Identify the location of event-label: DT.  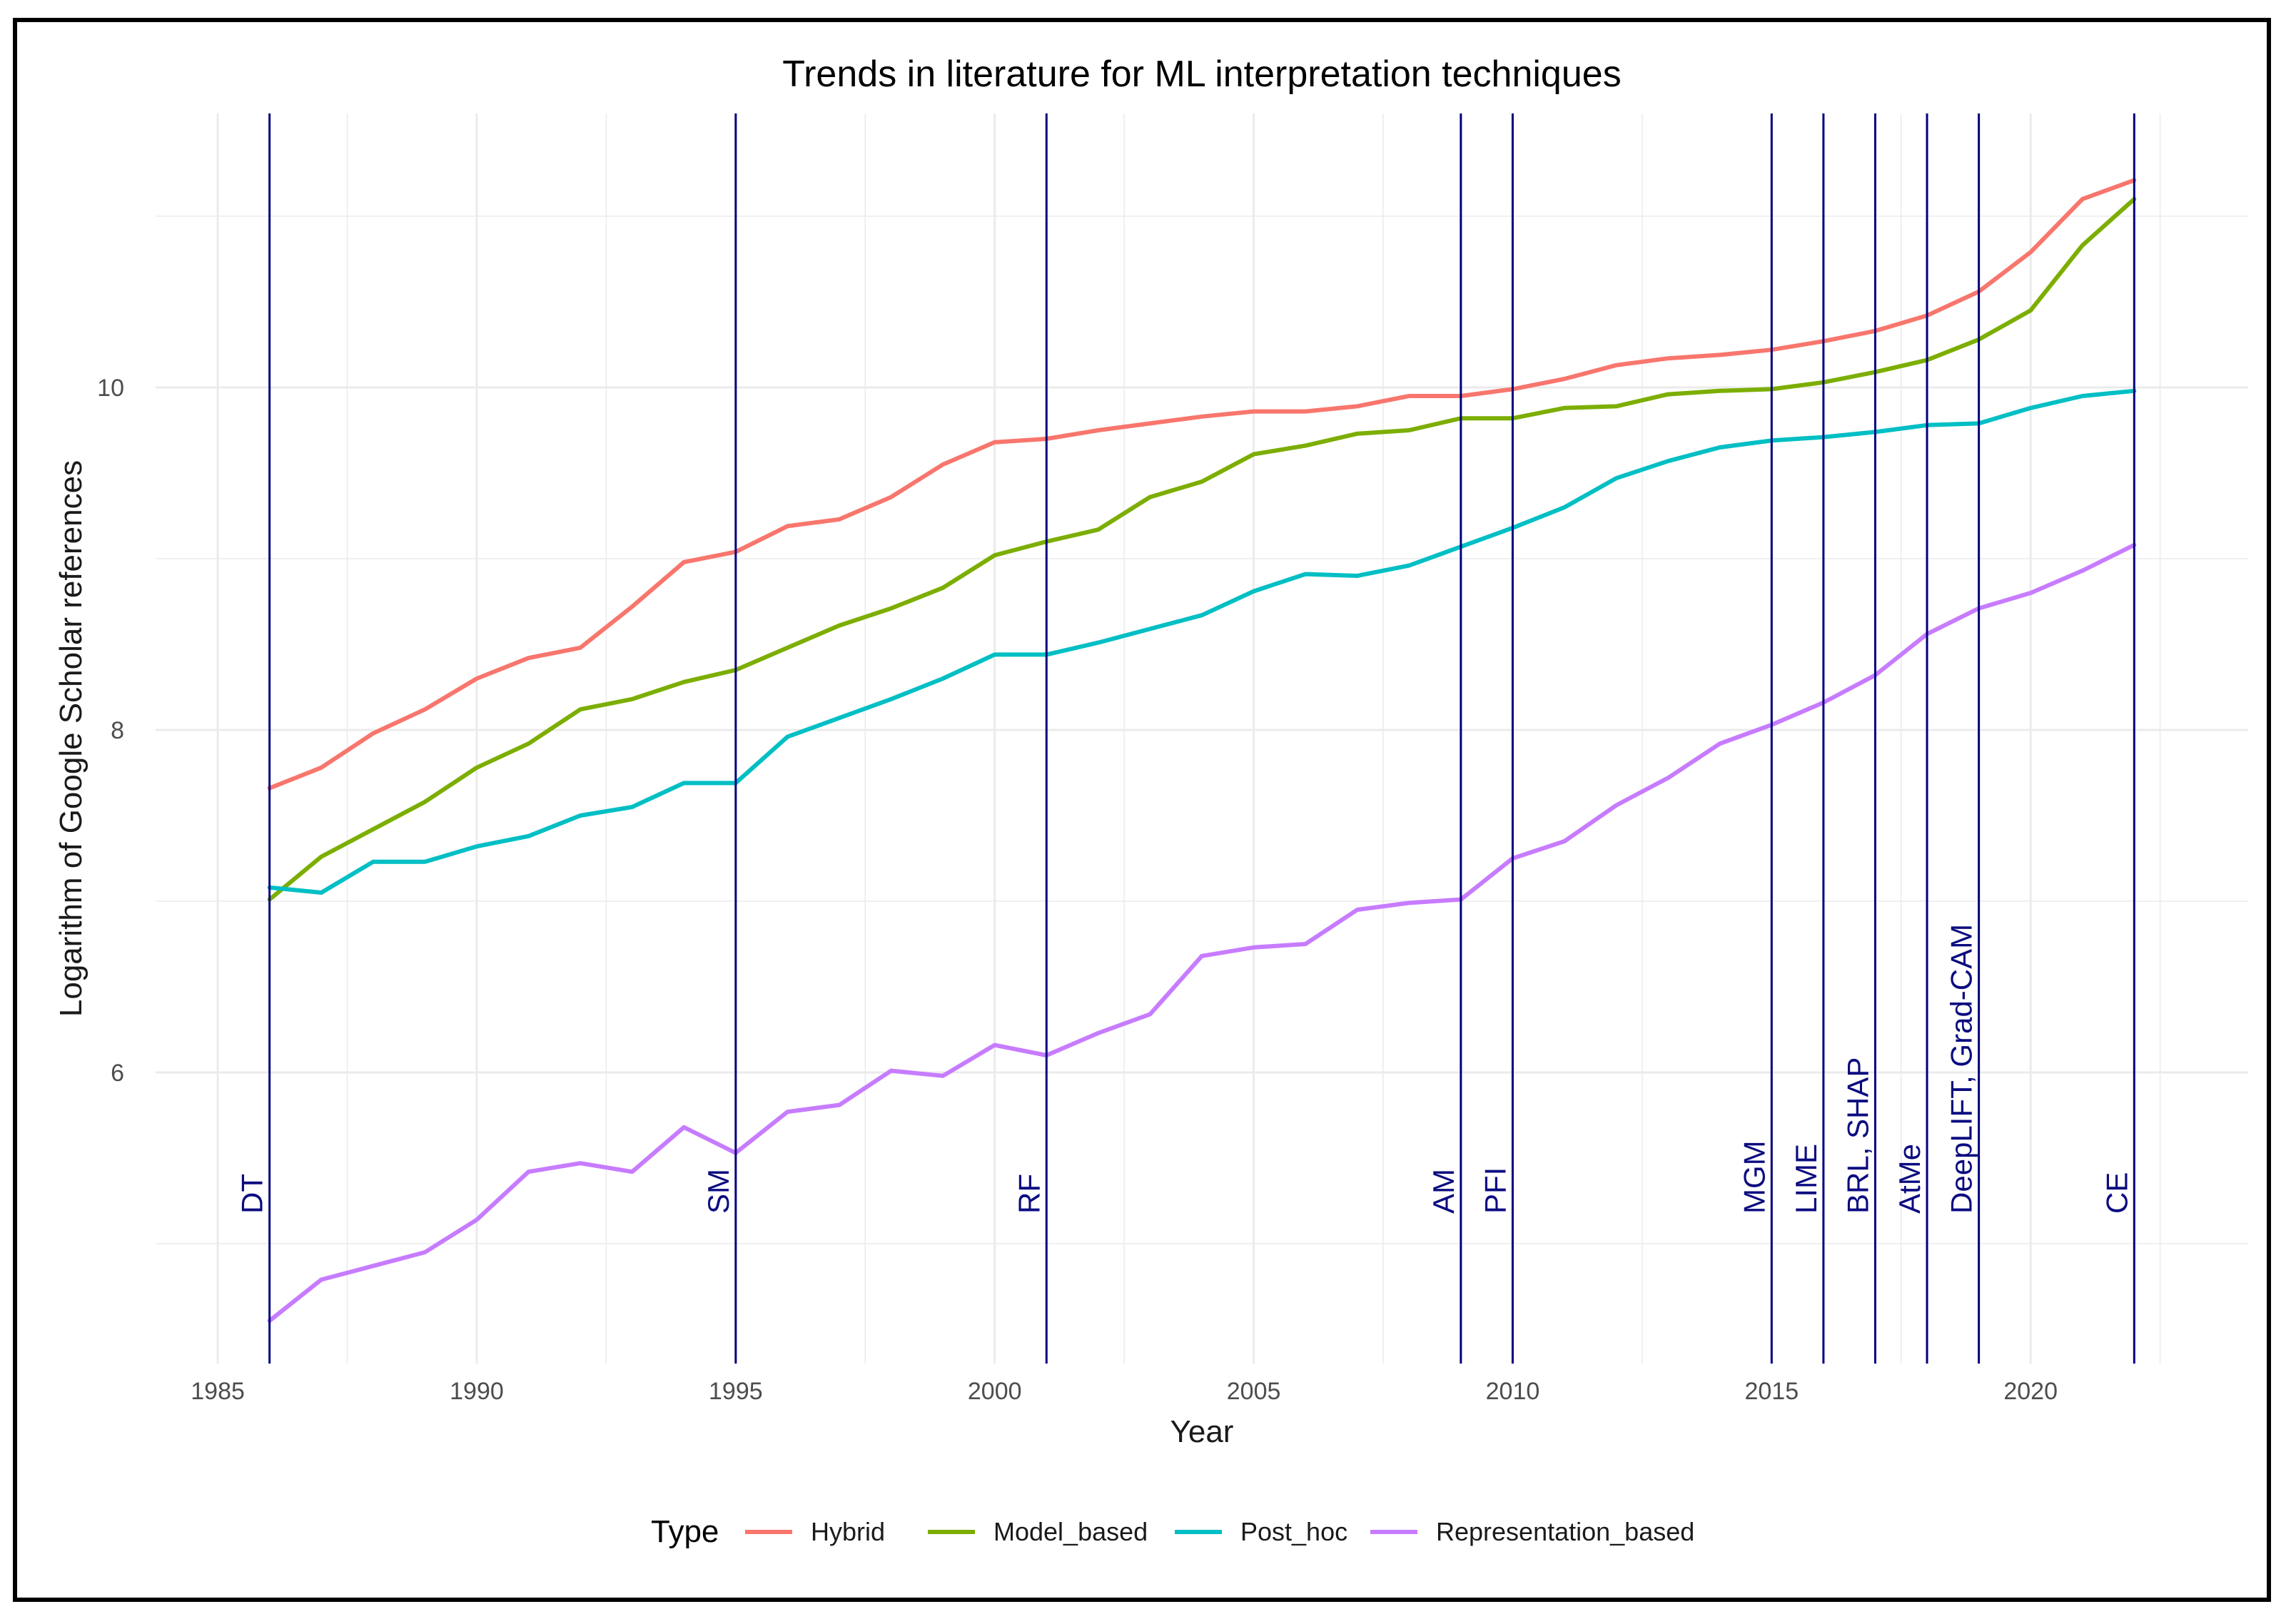
(253, 1194).